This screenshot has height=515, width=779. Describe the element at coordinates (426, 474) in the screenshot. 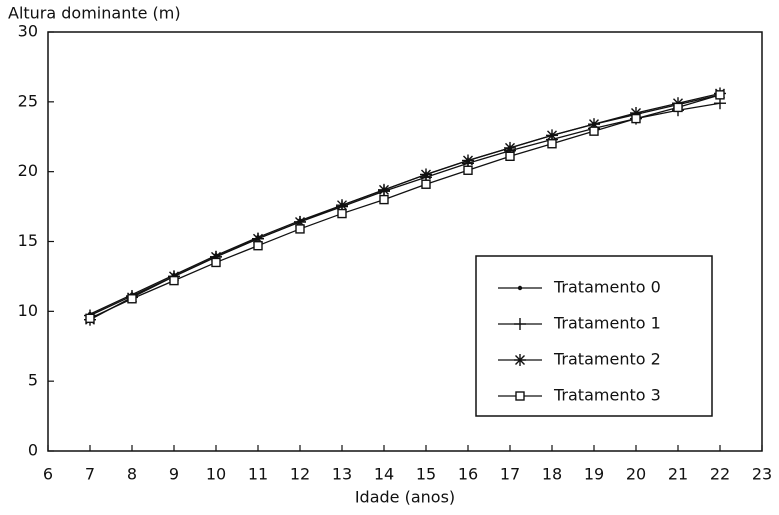

I see `x-tick-label: 15` at that location.